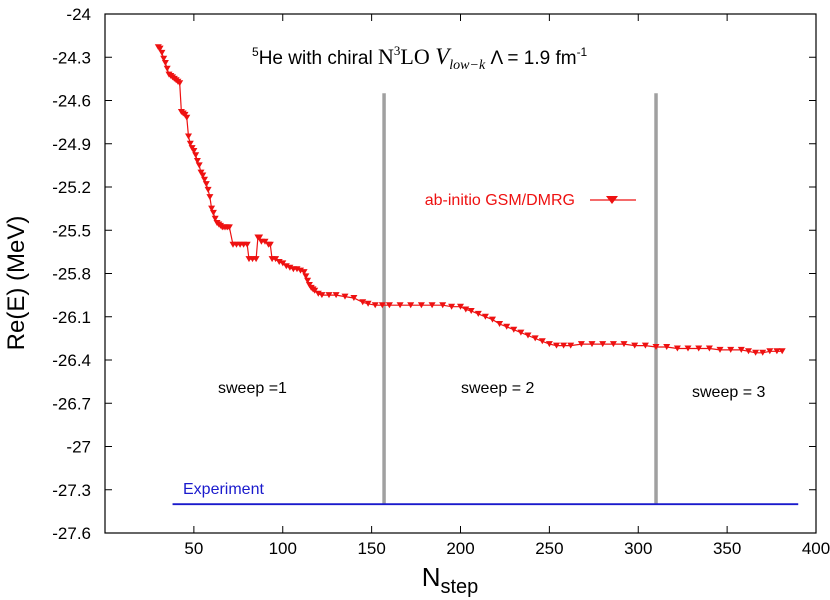  I want to click on legend-label: ab-initio GSM/DMRG, so click(500, 200).